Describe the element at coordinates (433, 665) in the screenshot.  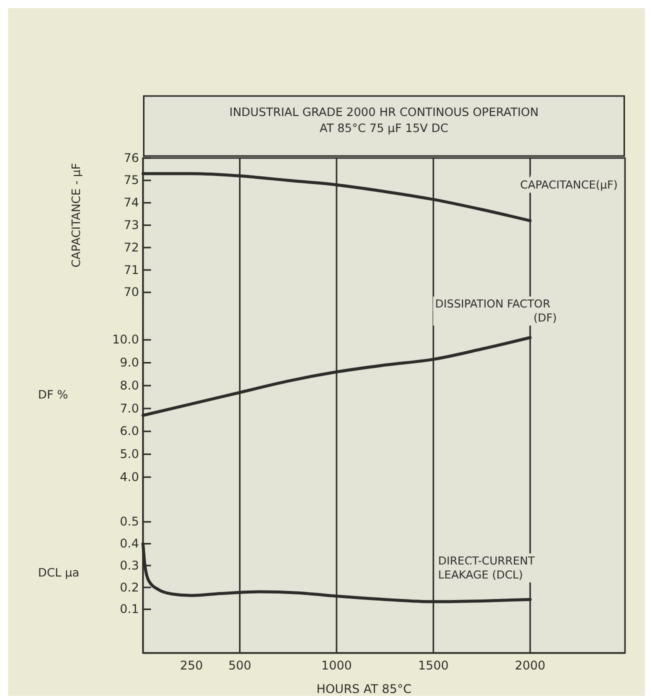
I see `x-tick-label: 1500` at that location.